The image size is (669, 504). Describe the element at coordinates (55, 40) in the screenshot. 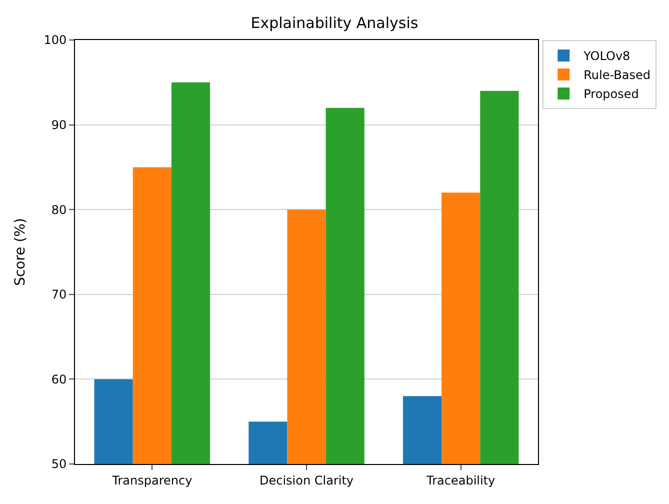

I see `y-tick-label: 100` at that location.